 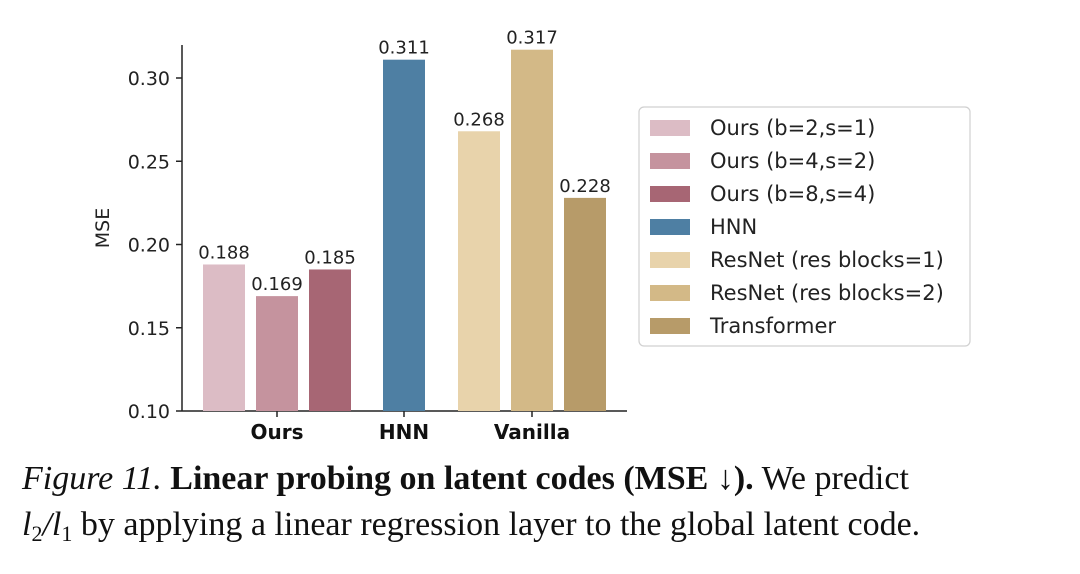 I want to click on y-tick-label: 0.20, so click(x=149, y=246).